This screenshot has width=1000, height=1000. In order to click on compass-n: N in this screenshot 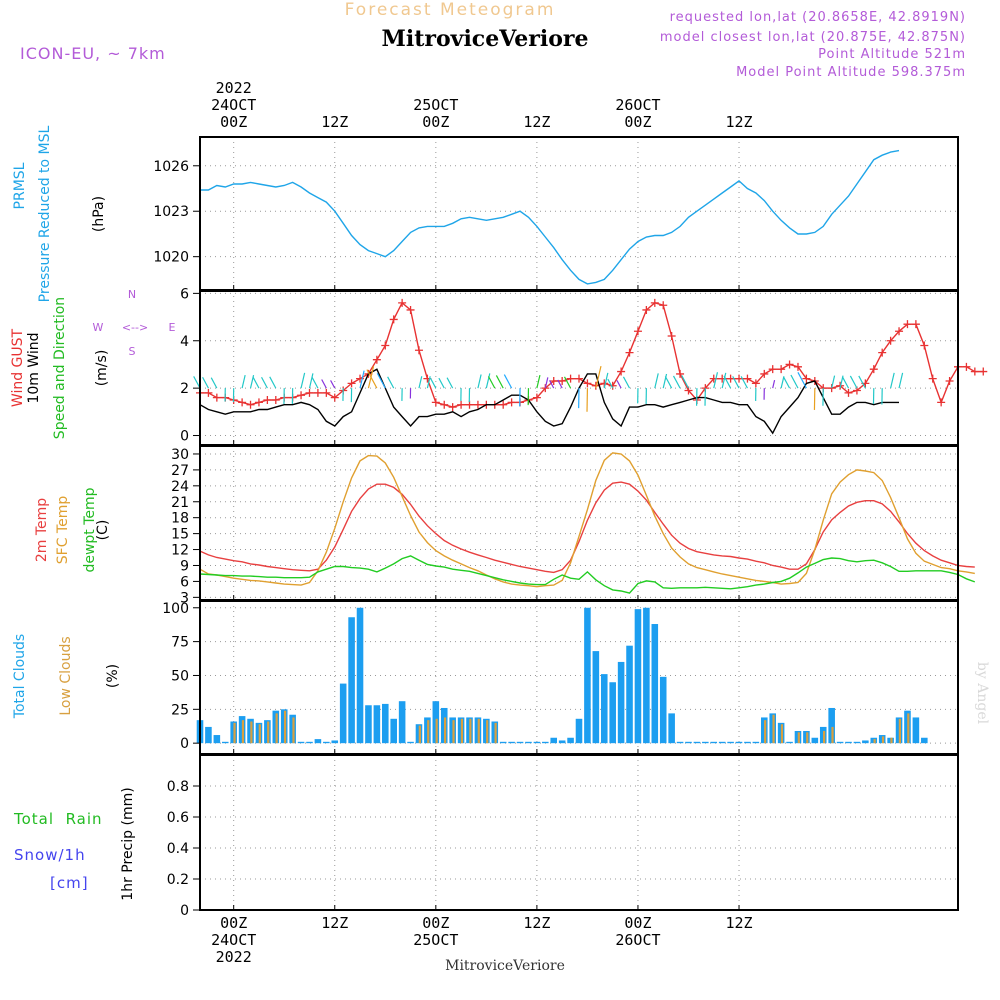, I will do `click(132, 294)`.